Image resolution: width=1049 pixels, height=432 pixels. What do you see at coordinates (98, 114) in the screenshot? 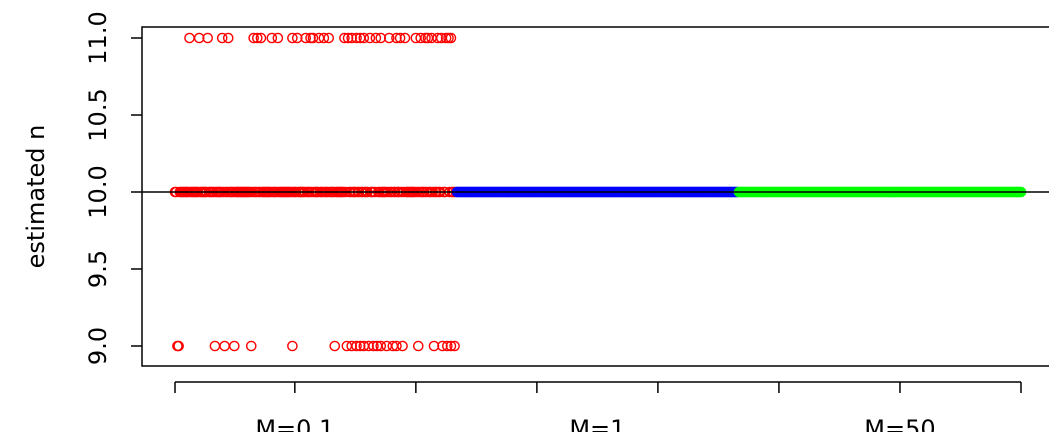
I see `y-tick-label: 10.5` at bounding box center [98, 114].